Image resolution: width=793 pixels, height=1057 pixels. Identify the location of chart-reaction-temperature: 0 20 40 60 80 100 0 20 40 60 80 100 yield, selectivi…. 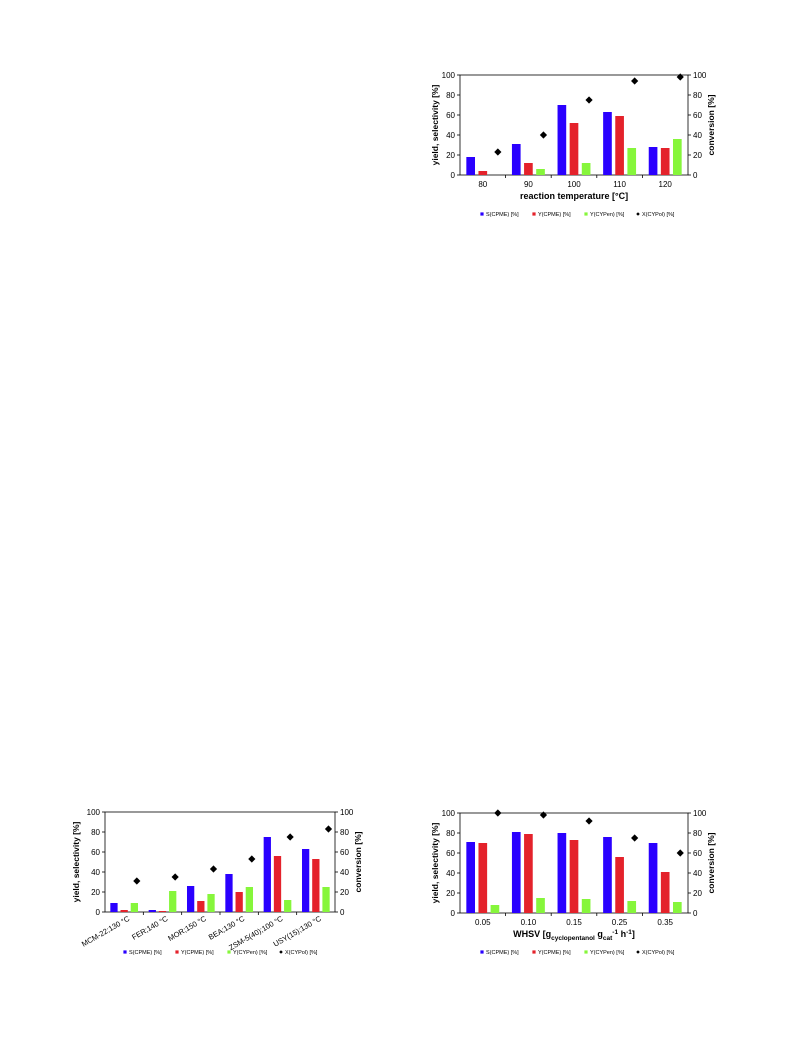
(570, 145).